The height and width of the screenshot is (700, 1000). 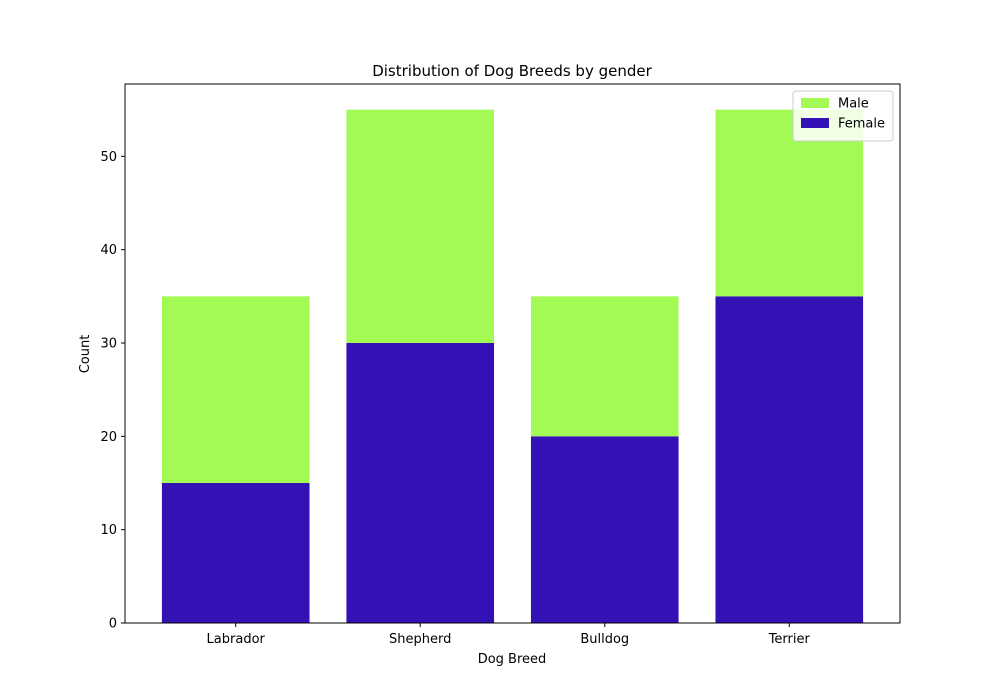 I want to click on x-tick-label: Labrador, so click(x=236, y=639).